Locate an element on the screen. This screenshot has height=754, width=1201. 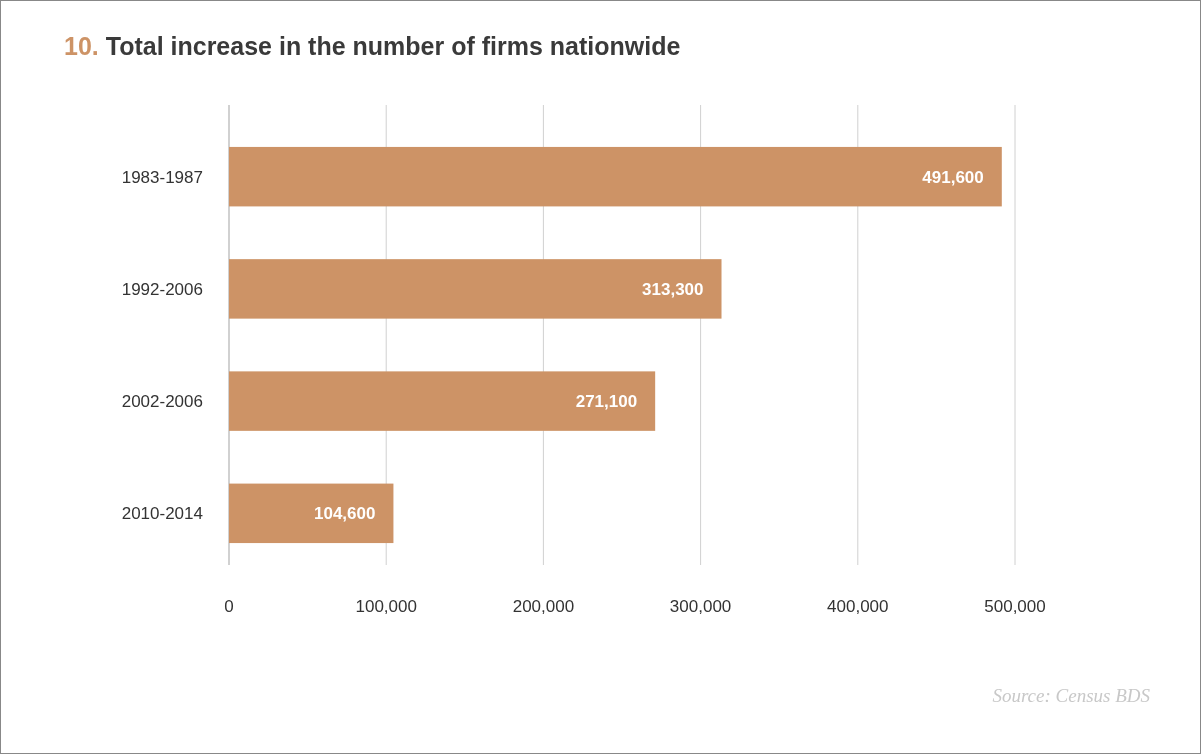
data-label: 271,100 is located at coordinates (606, 402).